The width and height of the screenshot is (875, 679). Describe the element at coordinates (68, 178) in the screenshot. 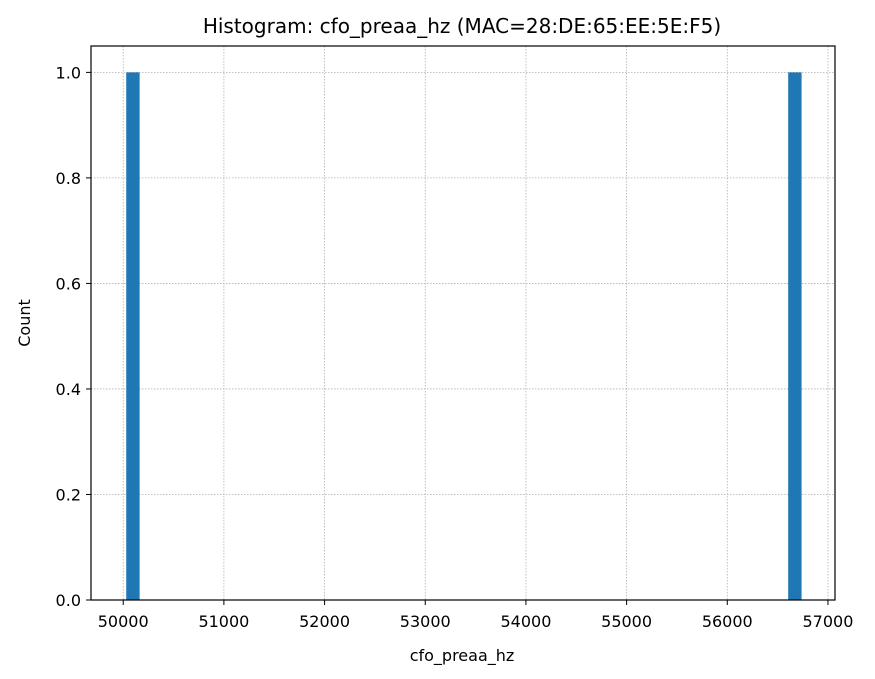

I see `y-tick-label: 0.8` at that location.